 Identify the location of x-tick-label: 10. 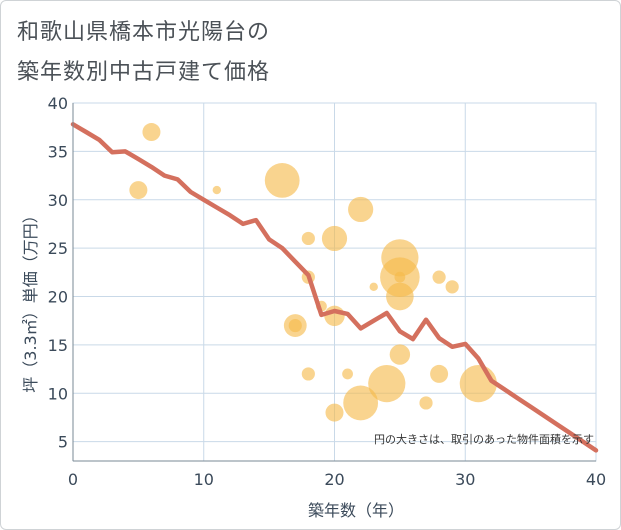
(204, 479).